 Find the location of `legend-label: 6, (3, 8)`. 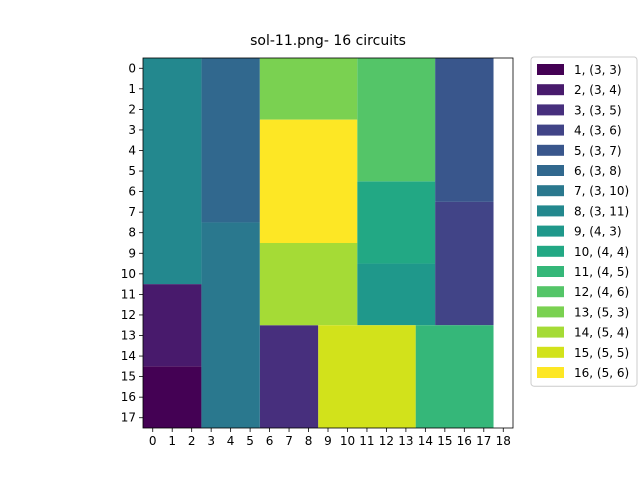

legend-label: 6, (3, 8) is located at coordinates (598, 171).